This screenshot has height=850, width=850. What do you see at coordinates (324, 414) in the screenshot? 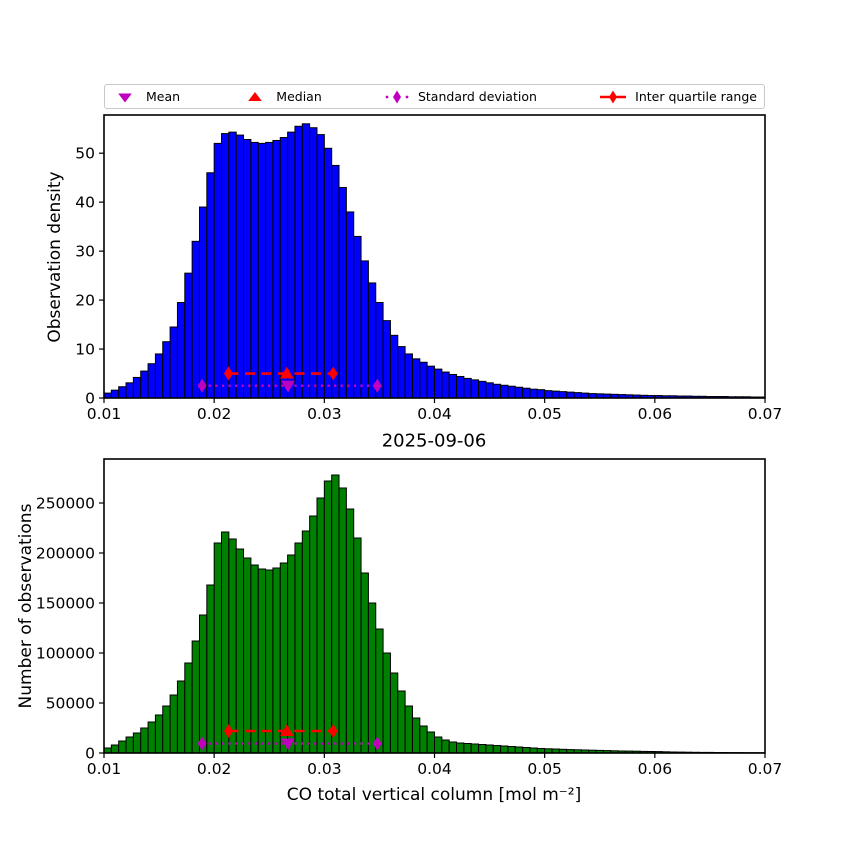
I see `x-tick-label: 0.03` at bounding box center [324, 414].